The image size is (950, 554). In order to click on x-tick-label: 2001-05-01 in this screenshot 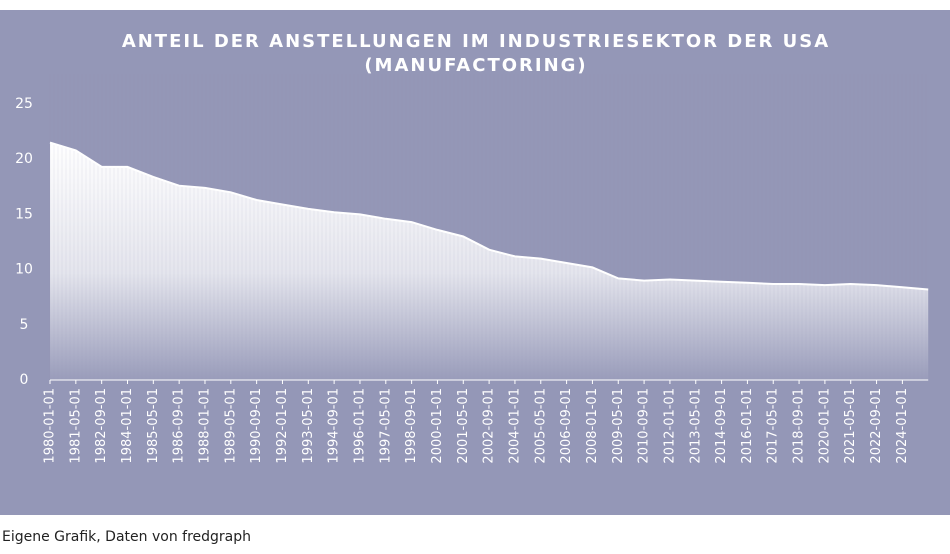, I will do `click(463, 426)`.